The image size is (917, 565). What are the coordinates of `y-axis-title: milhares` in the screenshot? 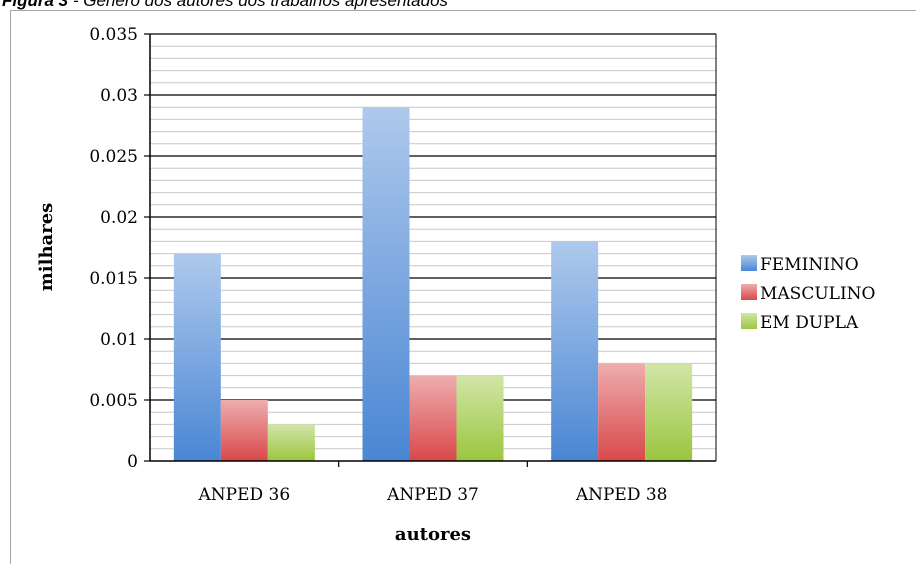 It's located at (46, 247).